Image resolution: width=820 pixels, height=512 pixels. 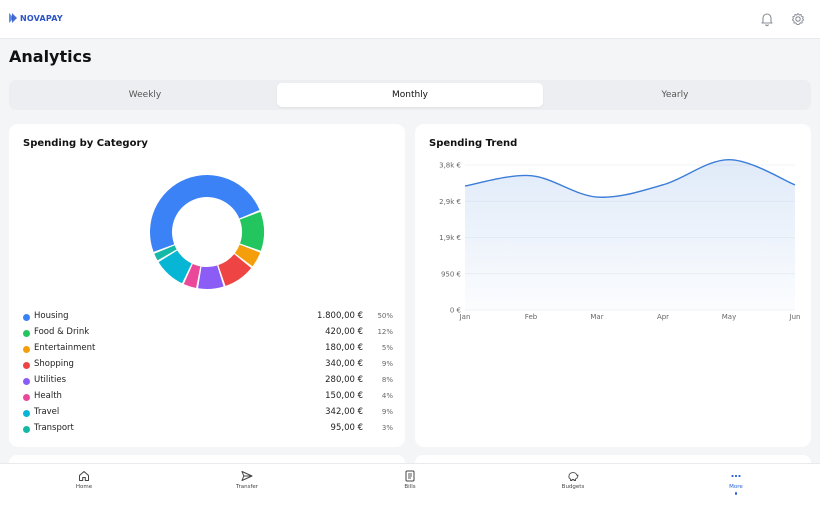 I want to click on donut-slice-housing, so click(x=205, y=213).